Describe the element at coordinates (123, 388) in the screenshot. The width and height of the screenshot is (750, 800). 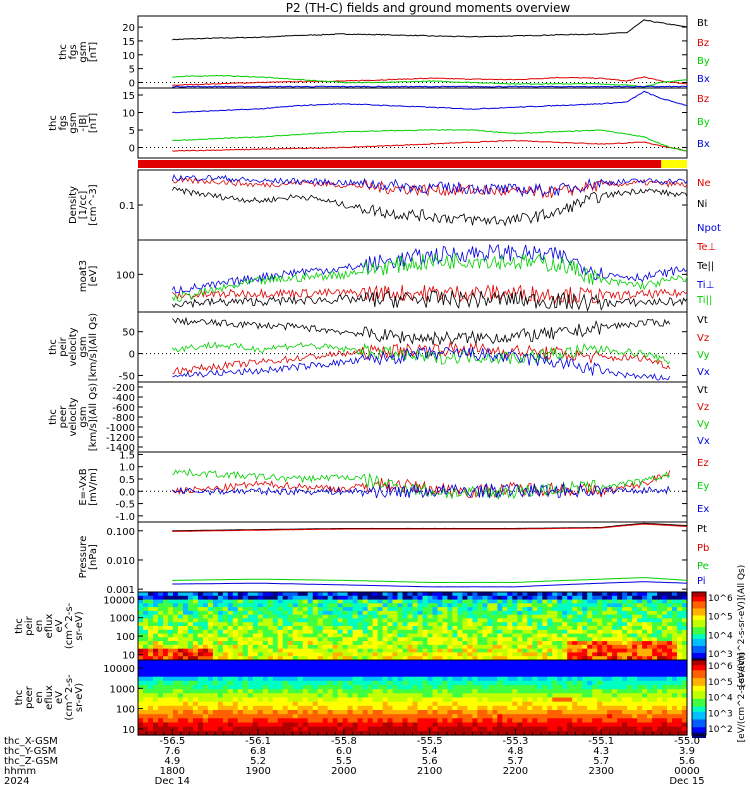
I see `y-tick-label: -200` at that location.